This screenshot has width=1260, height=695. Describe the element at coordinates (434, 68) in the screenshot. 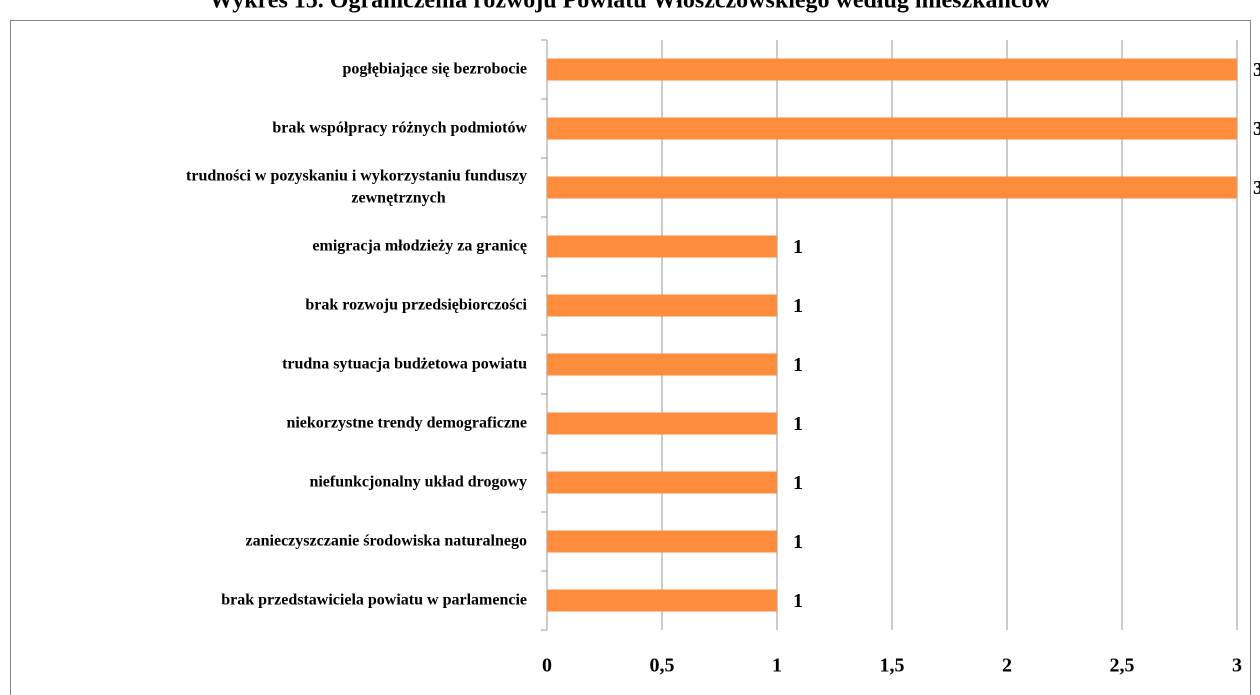

I see `y-tick-label: pogłębiające się bezrobocie` at that location.